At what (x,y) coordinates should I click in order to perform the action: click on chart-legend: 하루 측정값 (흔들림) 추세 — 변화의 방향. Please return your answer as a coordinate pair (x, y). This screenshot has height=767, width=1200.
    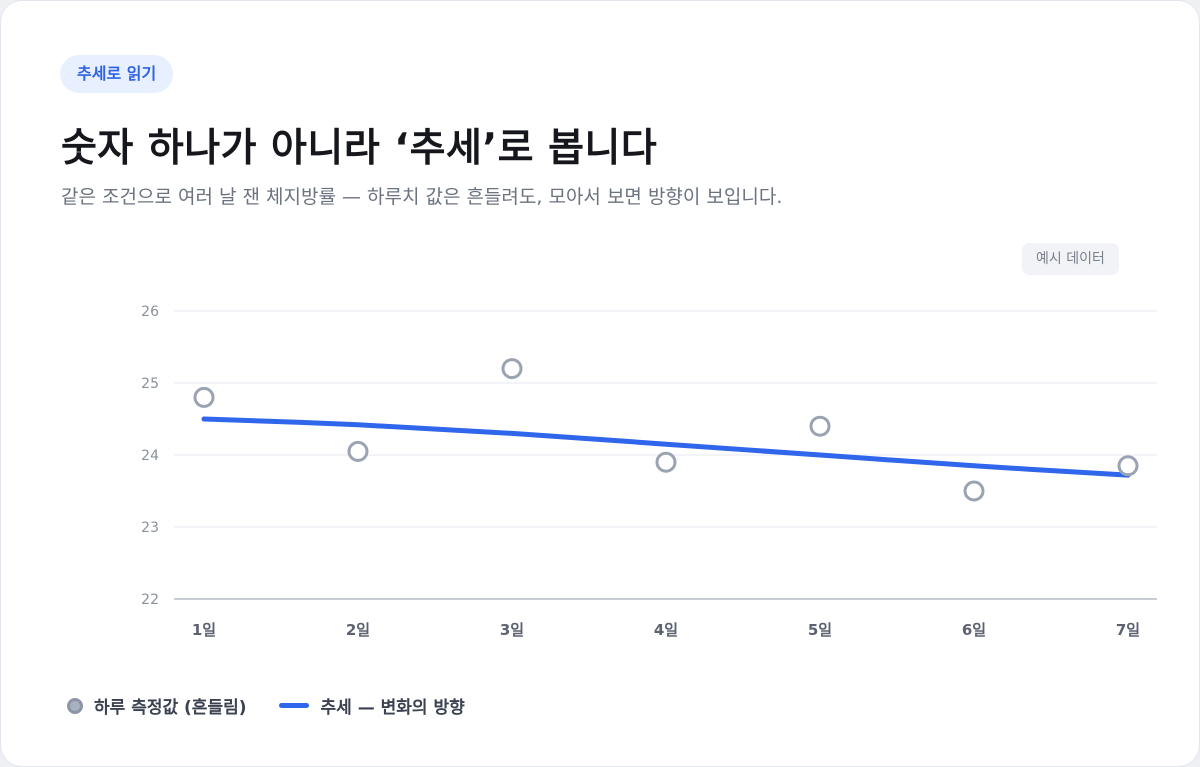
    Looking at the image, I should click on (266, 705).